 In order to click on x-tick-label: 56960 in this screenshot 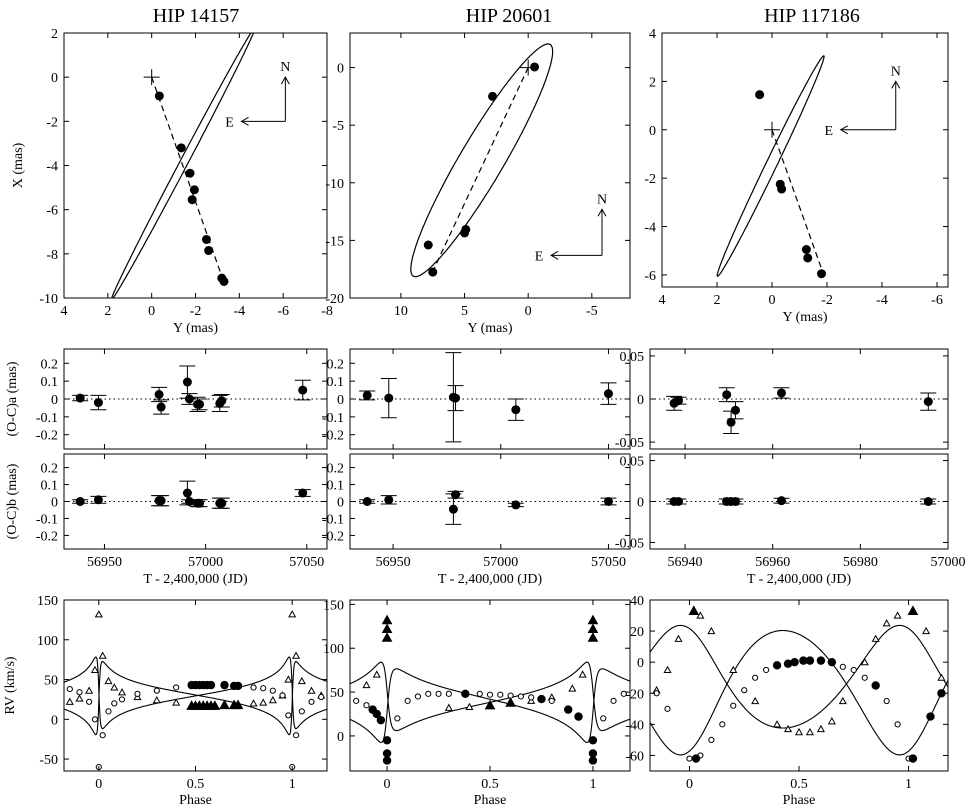, I will do `click(772, 562)`.